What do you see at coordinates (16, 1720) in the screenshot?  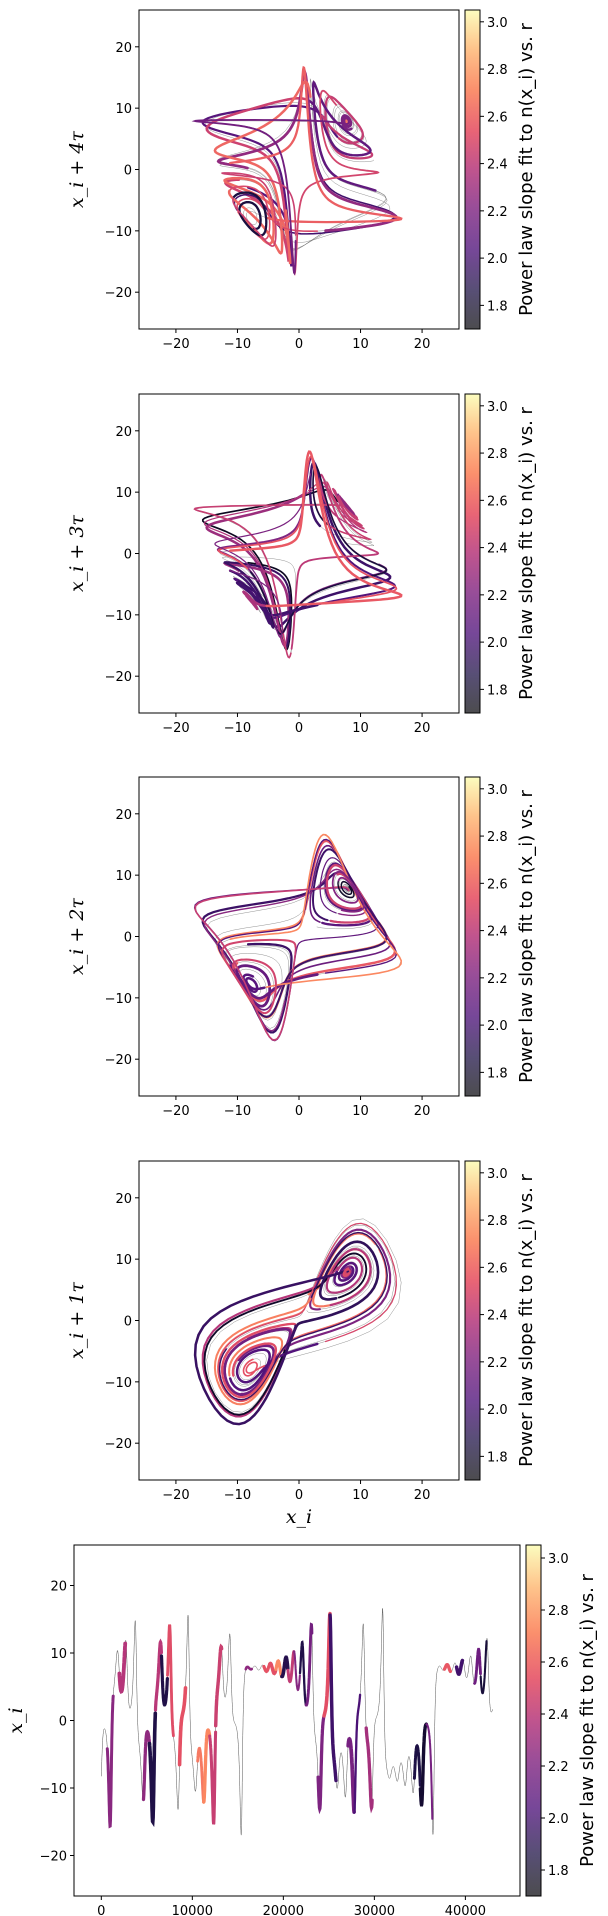 I see `y-axis-label: x_i` at bounding box center [16, 1720].